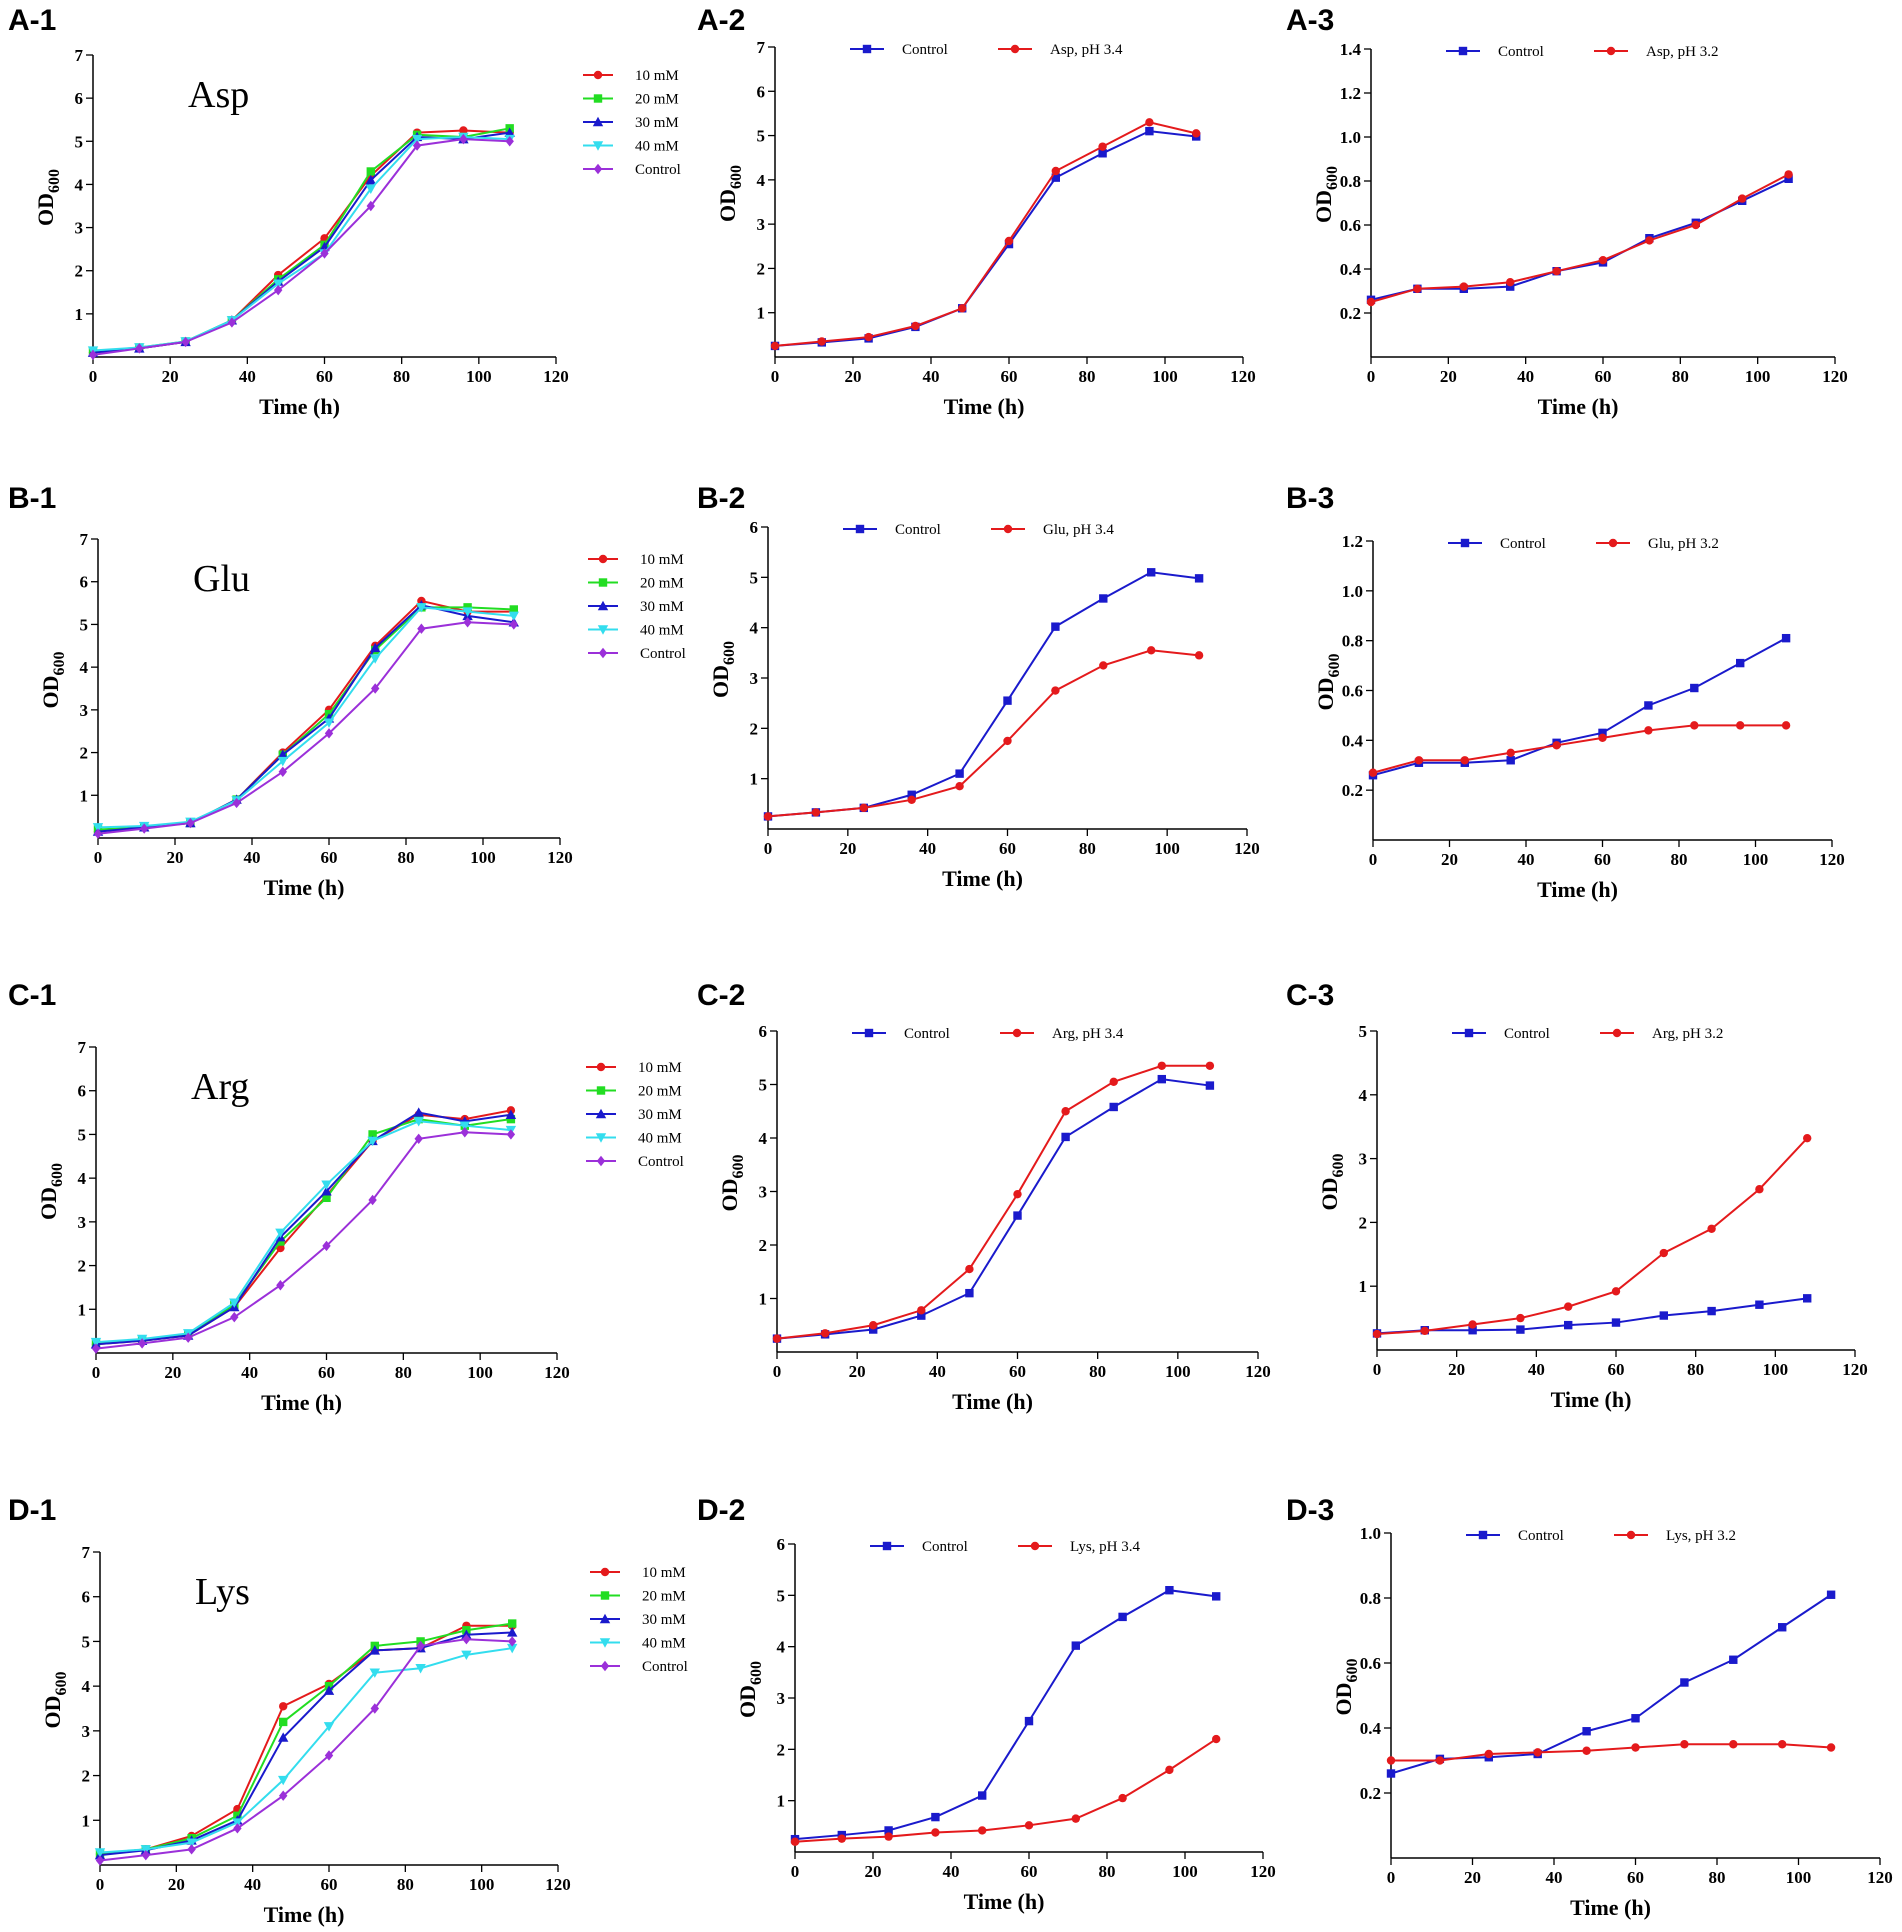  What do you see at coordinates (657, 76) in the screenshot?
I see `legend-label: 10 mM` at bounding box center [657, 76].